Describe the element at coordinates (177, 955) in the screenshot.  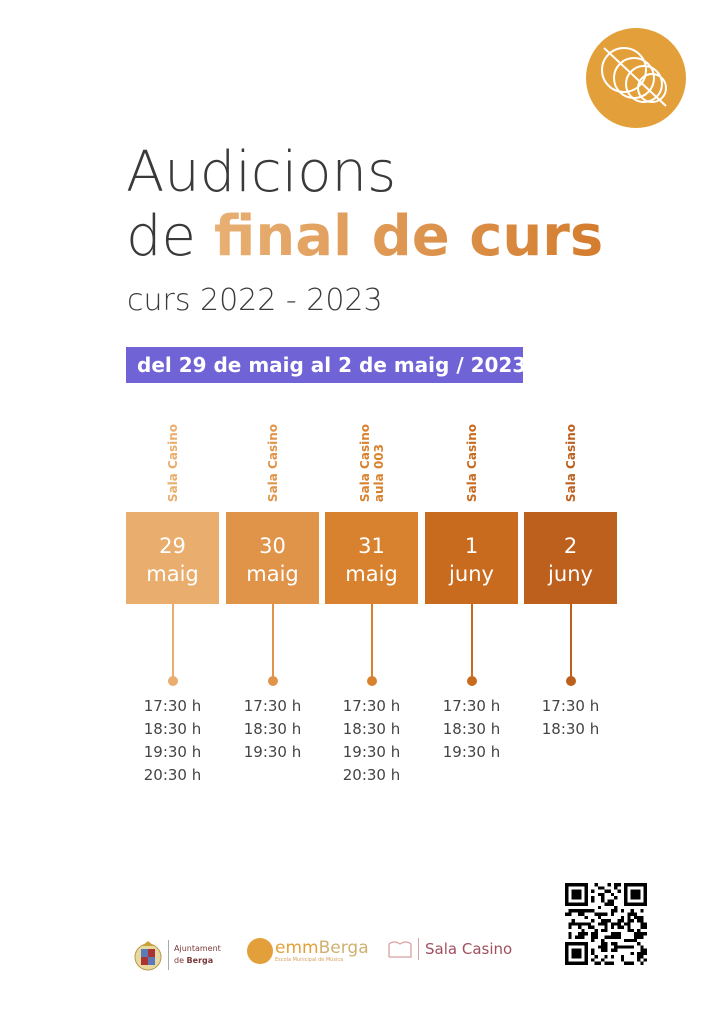
I see `ajuntament-logo: Ajuntament de Berga` at that location.